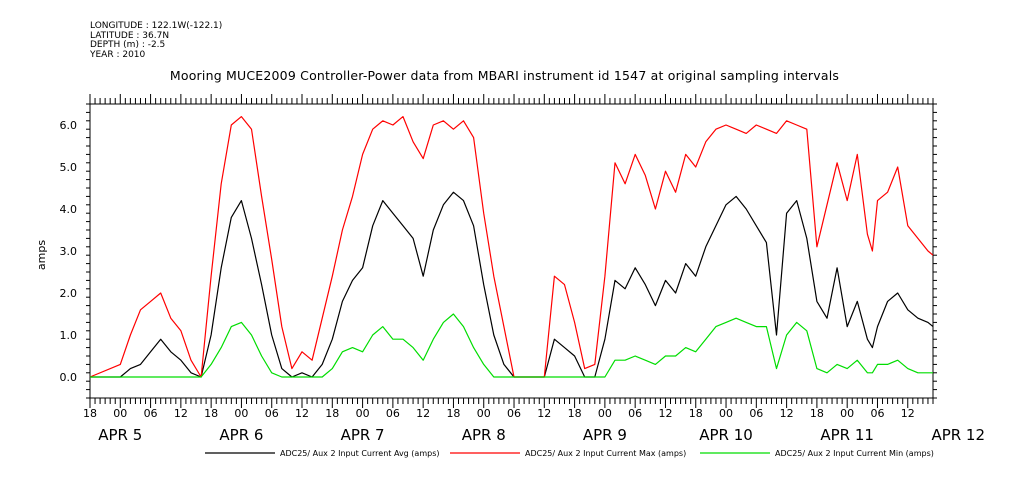 This screenshot has width=1009, height=504. What do you see at coordinates (69, 377) in the screenshot?
I see `y-tick-label: 0.0` at bounding box center [69, 377].